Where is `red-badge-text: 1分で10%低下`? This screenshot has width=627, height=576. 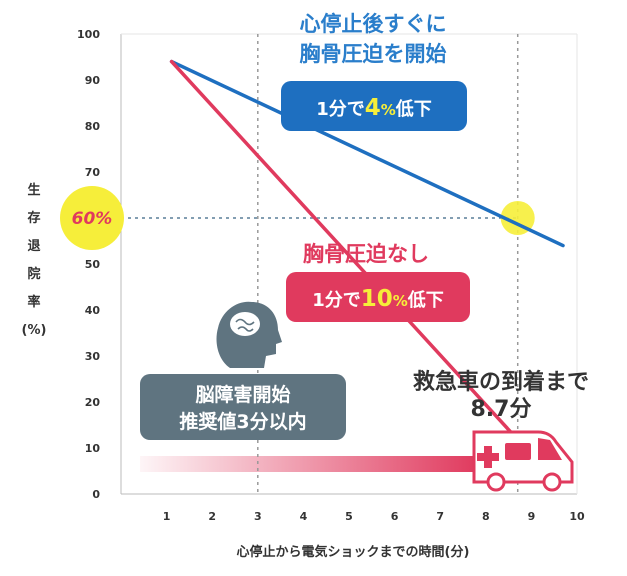 red-badge-text: 1分で10%低下 is located at coordinates (378, 299).